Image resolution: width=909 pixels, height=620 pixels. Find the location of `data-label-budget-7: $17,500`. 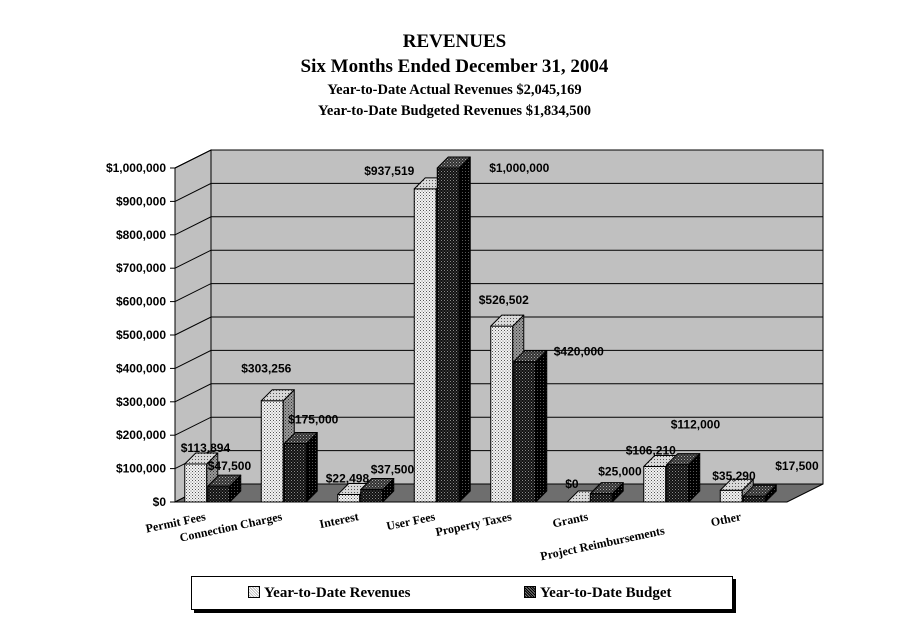

data-label-budget-7: $17,500 is located at coordinates (797, 466).